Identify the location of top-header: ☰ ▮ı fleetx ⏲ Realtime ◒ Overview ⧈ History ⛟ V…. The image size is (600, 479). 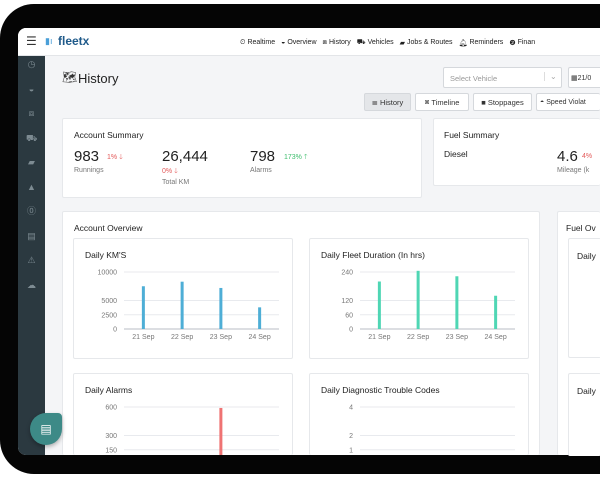
(309, 42).